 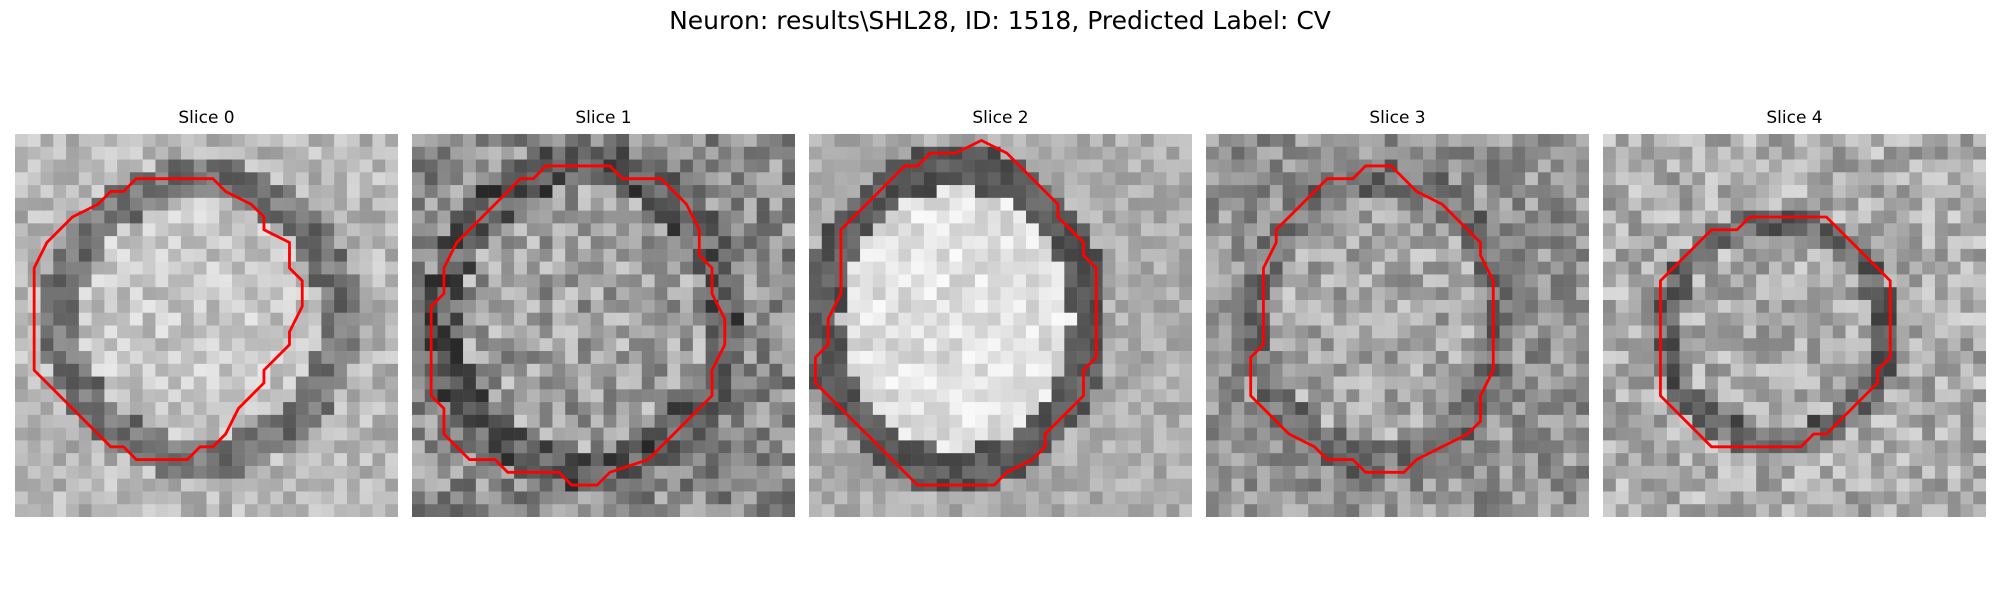 What do you see at coordinates (1397, 118) in the screenshot?
I see `slice-title-3: Slice 3` at bounding box center [1397, 118].